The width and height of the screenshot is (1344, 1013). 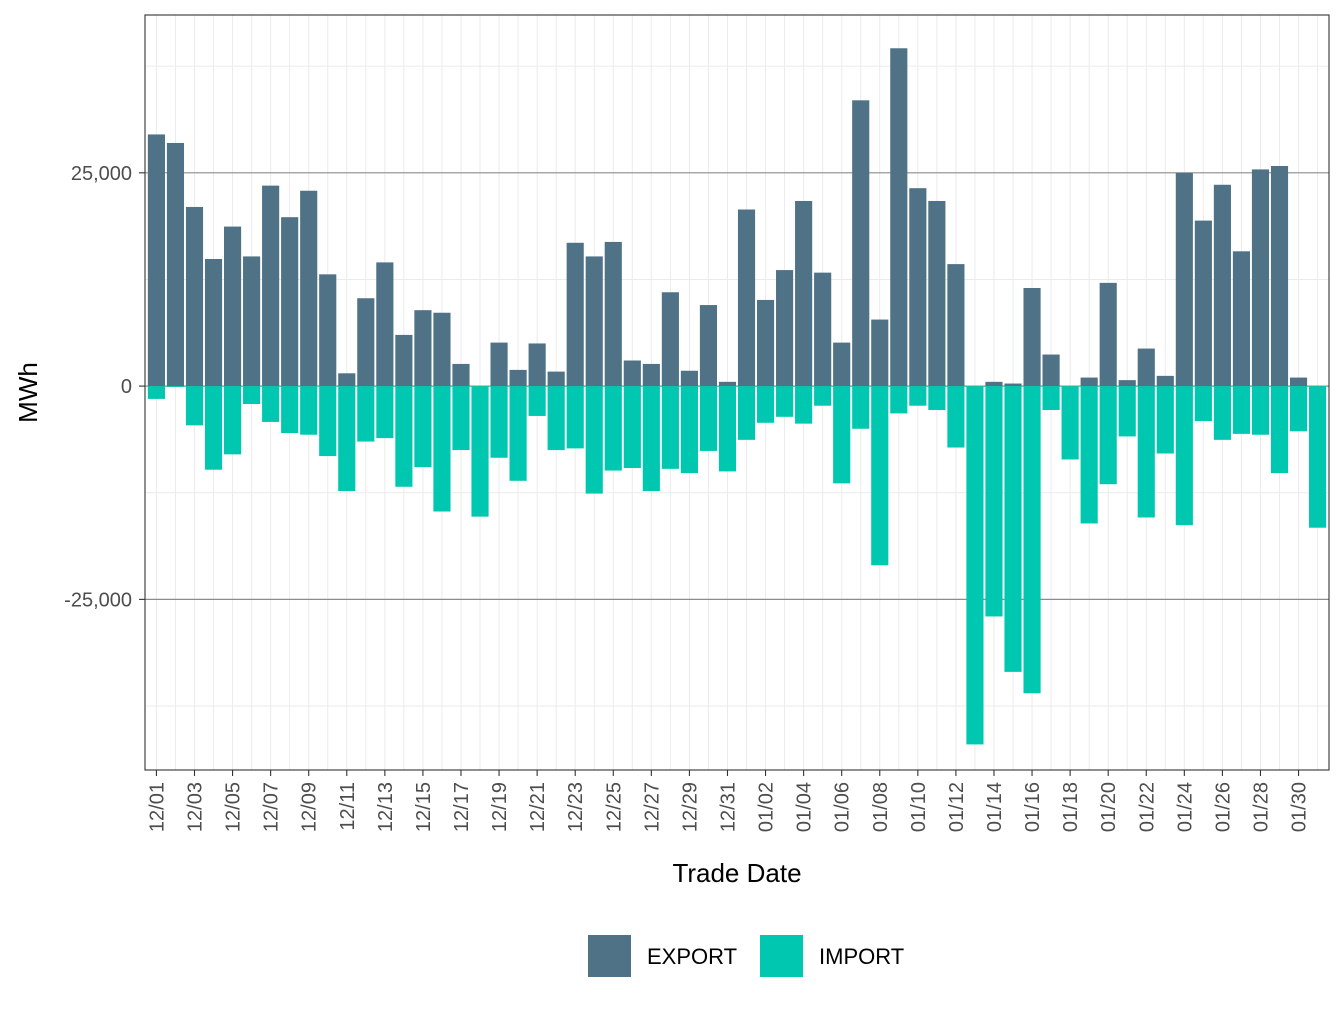 What do you see at coordinates (881, 807) in the screenshot?
I see `x-tick-label: 01/08` at bounding box center [881, 807].